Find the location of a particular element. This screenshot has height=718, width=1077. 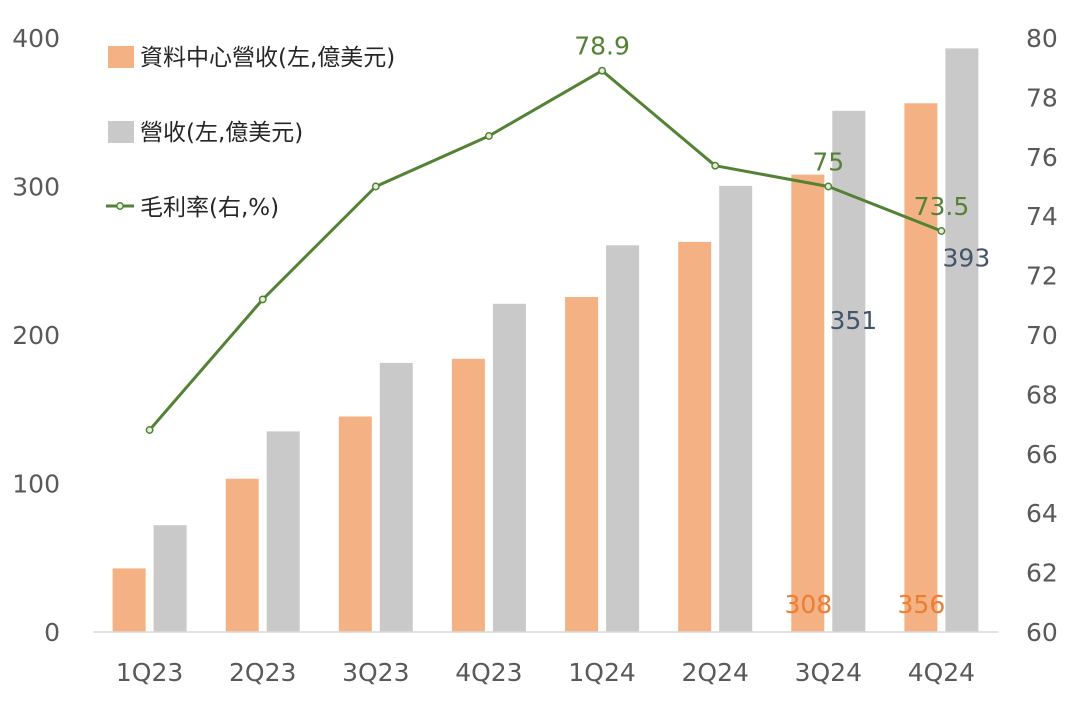

bar-datacenter-2Q23 is located at coordinates (242, 555).